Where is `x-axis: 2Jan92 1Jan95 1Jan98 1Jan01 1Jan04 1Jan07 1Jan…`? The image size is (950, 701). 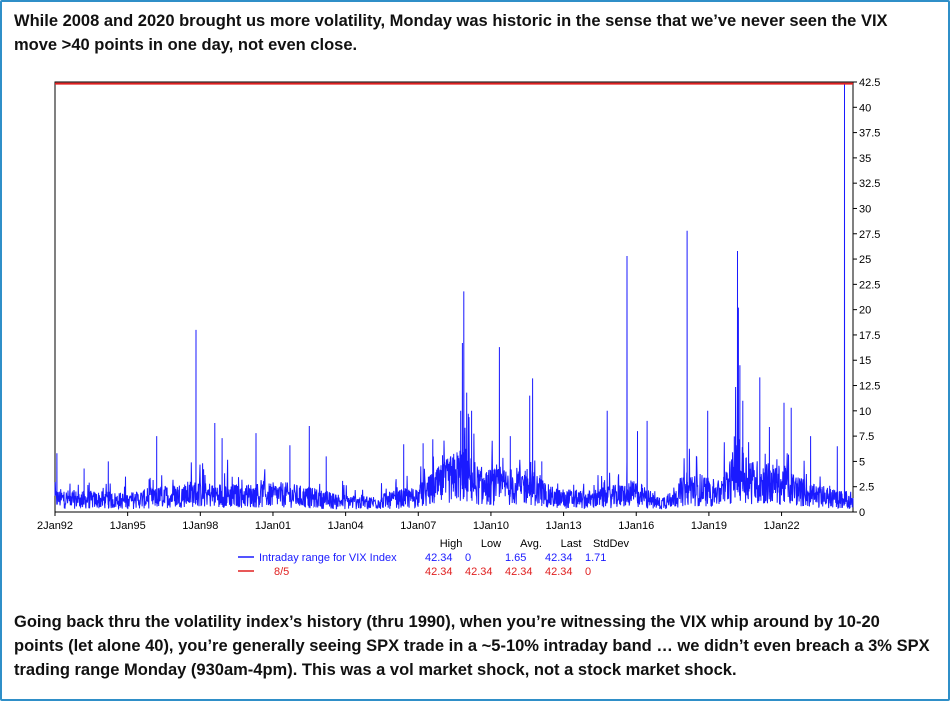
x-axis: 2Jan92 1Jan95 1Jan98 1Jan01 1Jan04 1Jan07 1Jan… is located at coordinates (418, 522).